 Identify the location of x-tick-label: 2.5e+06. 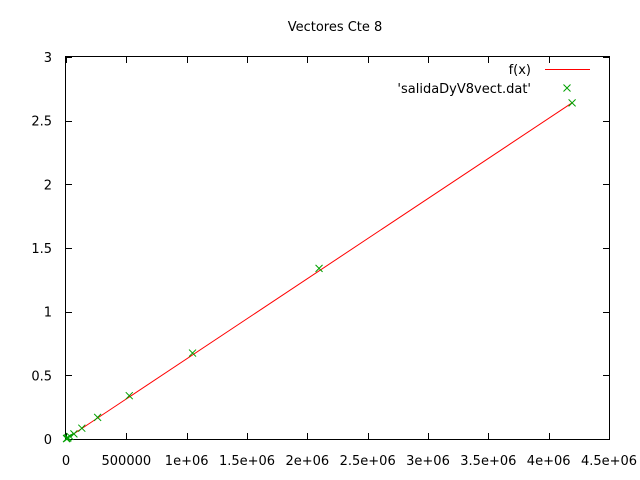
(368, 461).